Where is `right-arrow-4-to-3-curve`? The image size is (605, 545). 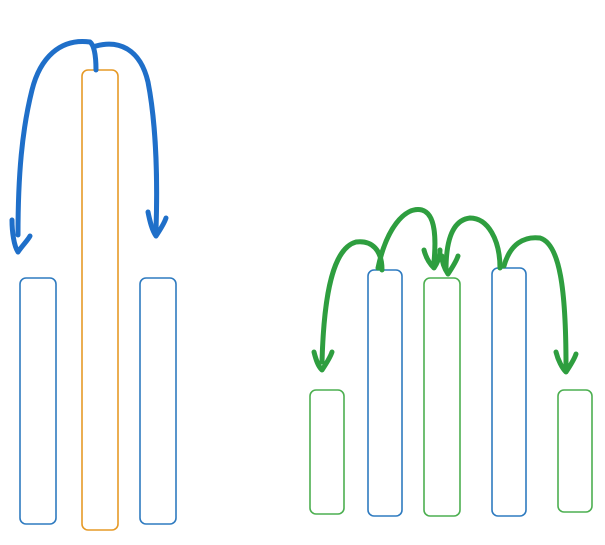
right-arrow-4-to-3-curve is located at coordinates (473, 244).